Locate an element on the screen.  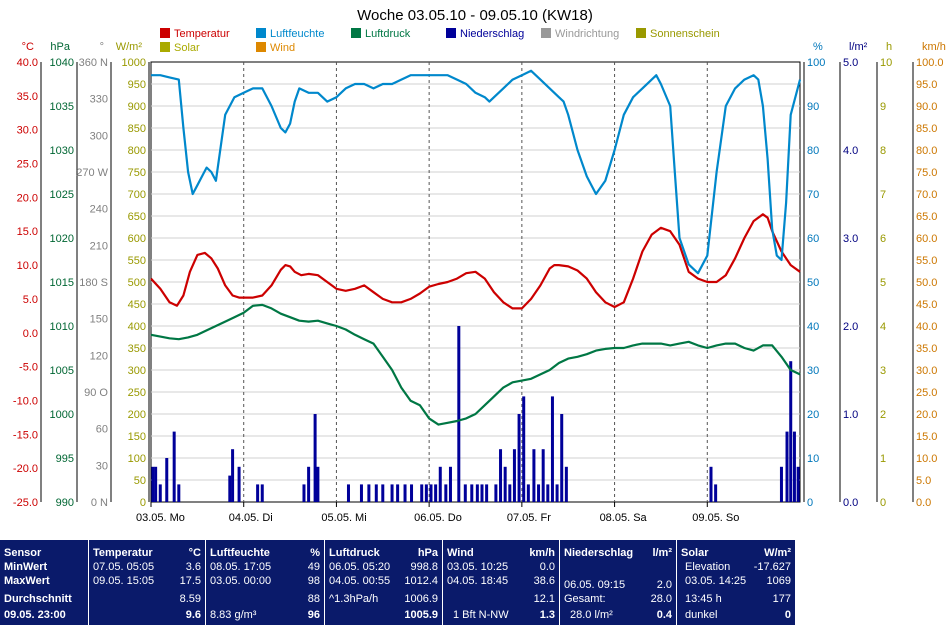
axis-tick-label: 10.0 is located at coordinates (27, 266).